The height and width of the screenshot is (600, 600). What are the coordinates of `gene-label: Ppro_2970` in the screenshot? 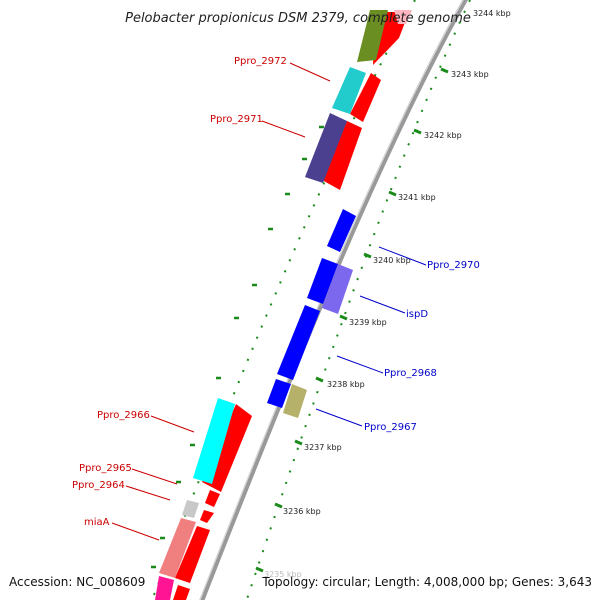 It's located at (453, 265).